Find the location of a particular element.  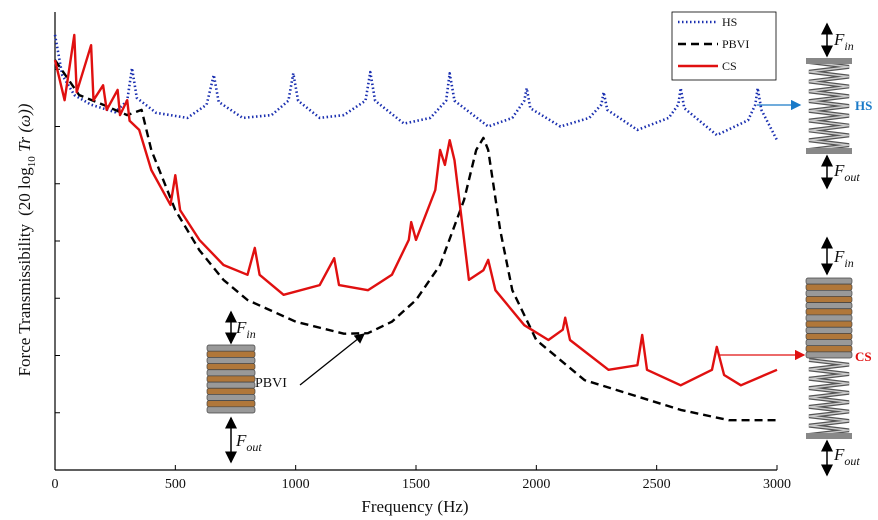

y-label-main: Force Transmissibility is located at coordinates (24, 299).